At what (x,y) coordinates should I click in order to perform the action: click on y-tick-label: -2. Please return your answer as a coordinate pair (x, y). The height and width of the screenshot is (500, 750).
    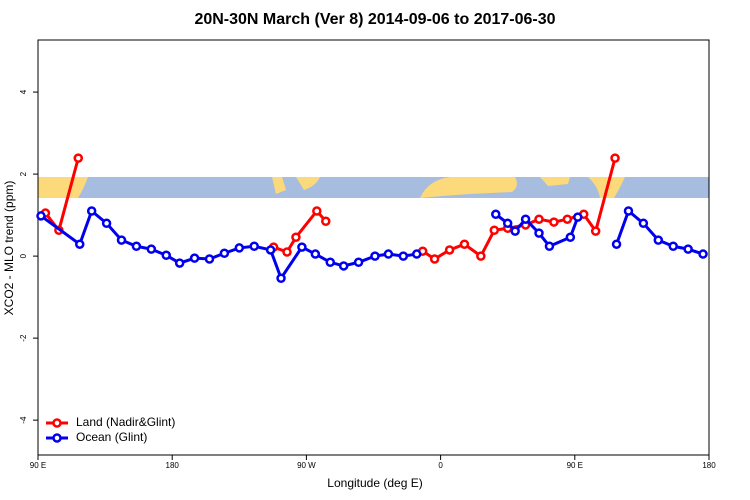
    Looking at the image, I should click on (23, 338).